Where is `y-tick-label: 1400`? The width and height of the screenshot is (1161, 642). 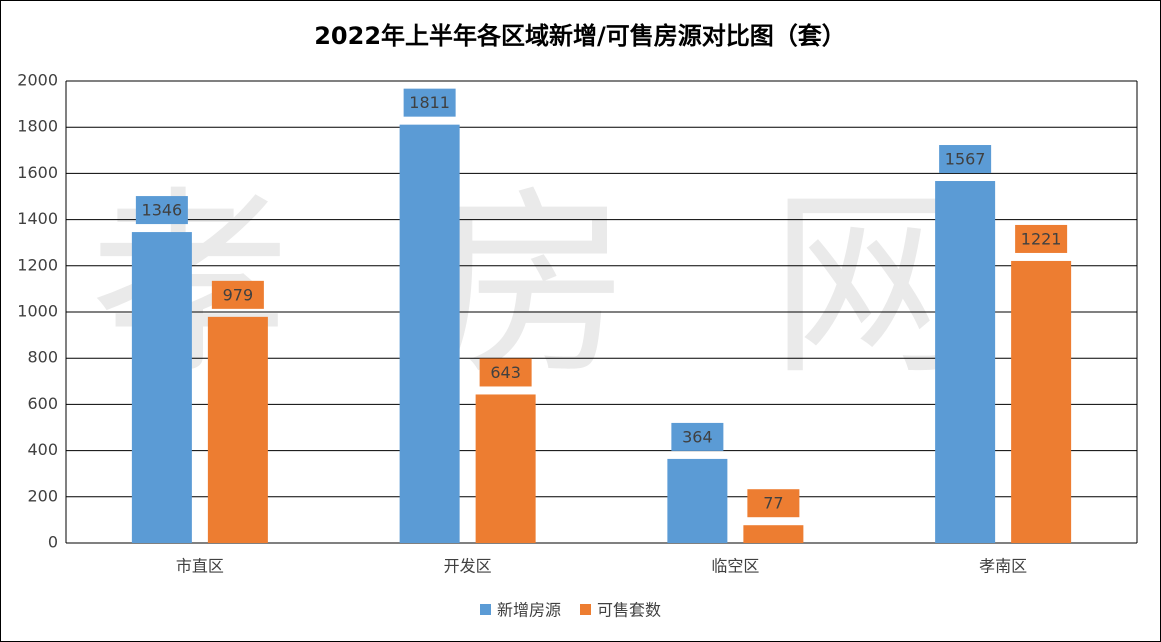
y-tick-label: 1400 is located at coordinates (37, 218).